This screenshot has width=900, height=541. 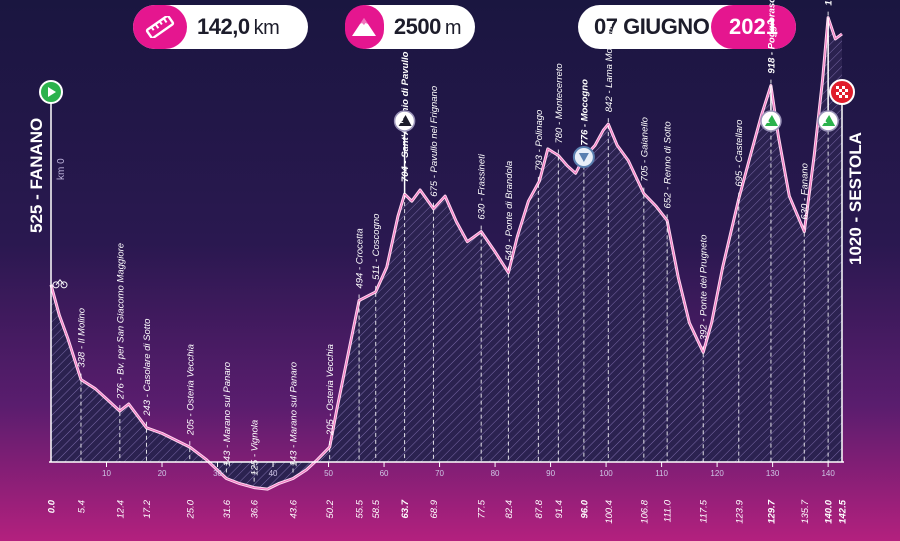 I want to click on place-km-label: 25.0, so click(x=190, y=509).